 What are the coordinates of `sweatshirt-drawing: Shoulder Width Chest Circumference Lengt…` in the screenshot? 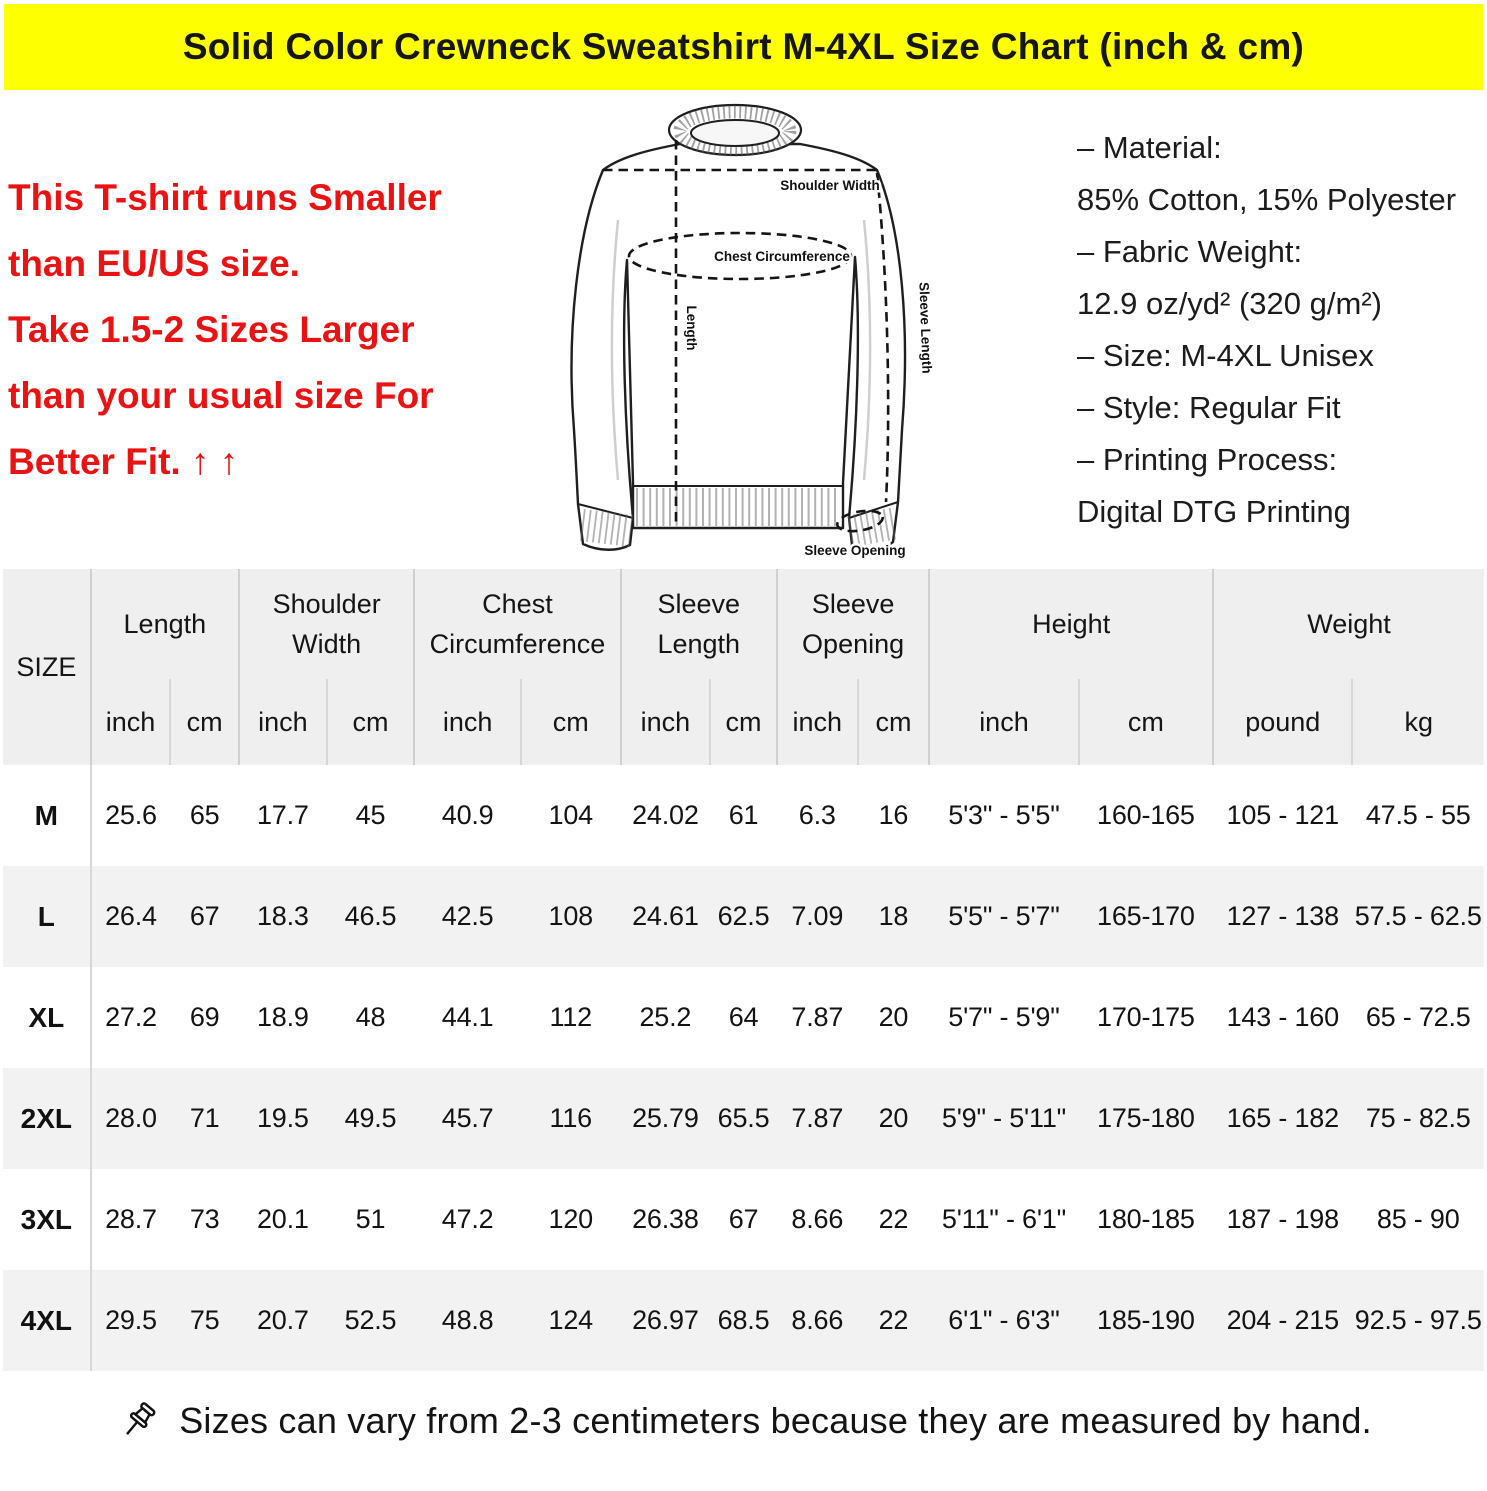 It's located at (752, 332).